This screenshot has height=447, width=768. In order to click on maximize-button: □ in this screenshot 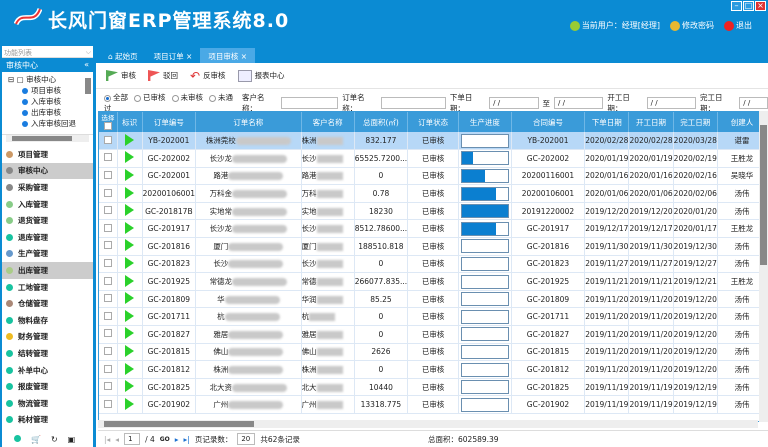, I will do `click(748, 6)`.